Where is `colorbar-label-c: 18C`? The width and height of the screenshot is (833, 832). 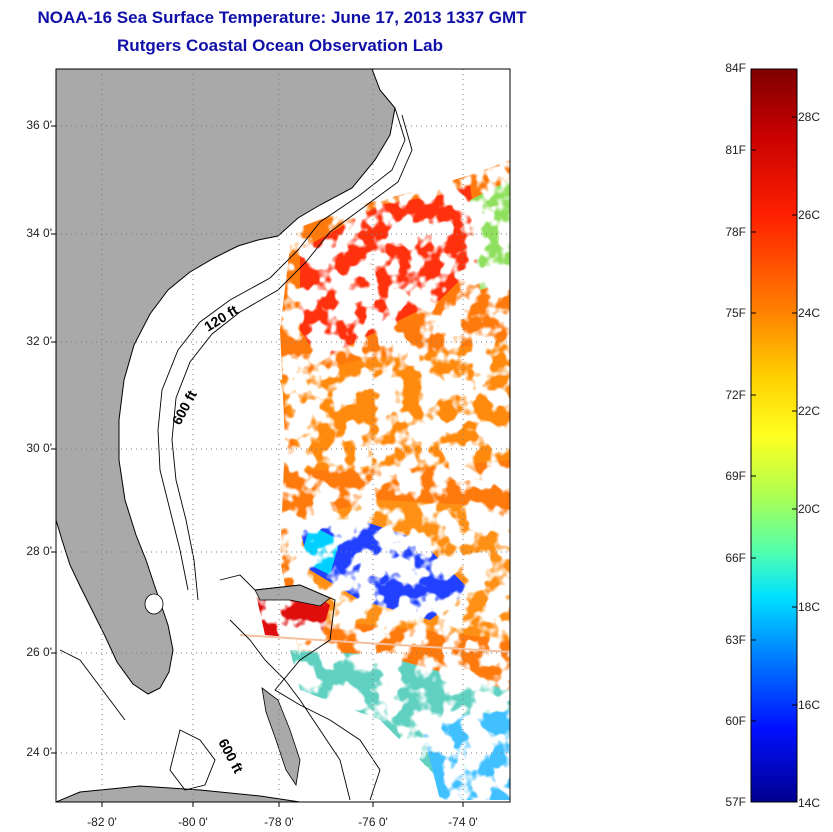 colorbar-label-c: 18C is located at coordinates (809, 607).